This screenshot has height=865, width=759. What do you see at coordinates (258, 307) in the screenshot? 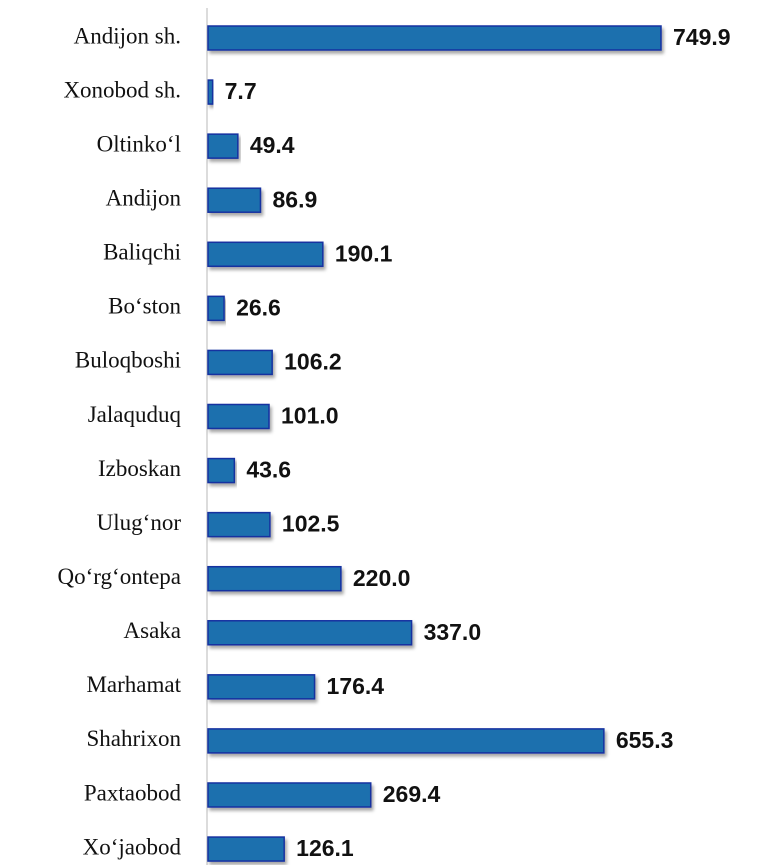
I see `value-label: 26.6` at bounding box center [258, 307].